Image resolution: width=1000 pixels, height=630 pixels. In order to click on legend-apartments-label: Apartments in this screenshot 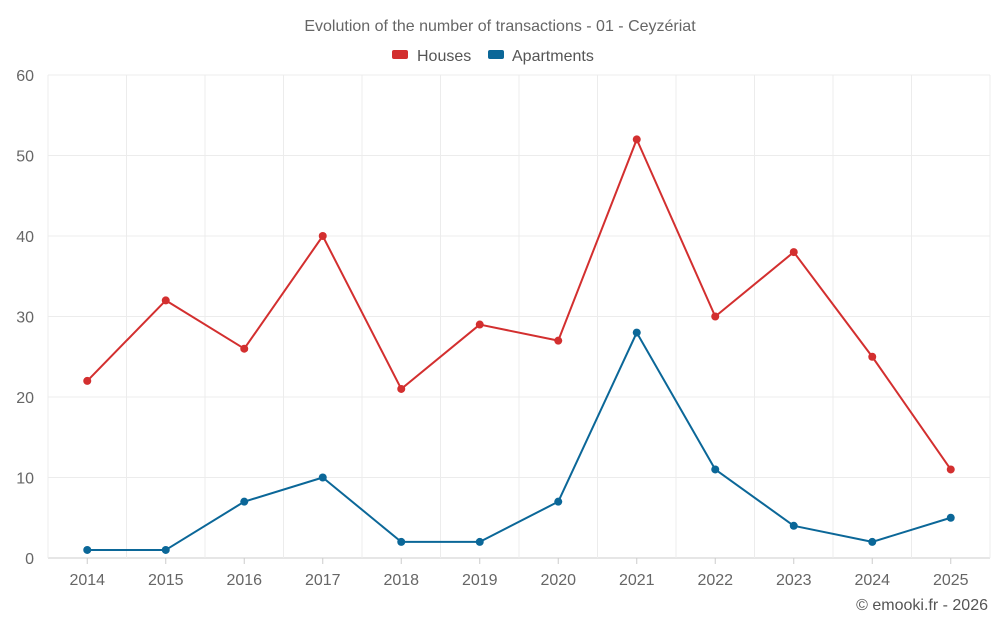, I will do `click(553, 56)`.